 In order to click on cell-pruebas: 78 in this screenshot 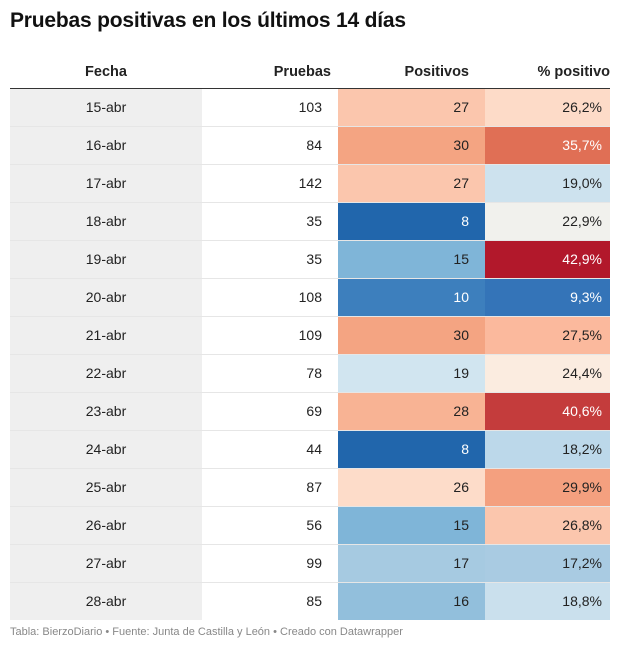, I will do `click(314, 373)`.